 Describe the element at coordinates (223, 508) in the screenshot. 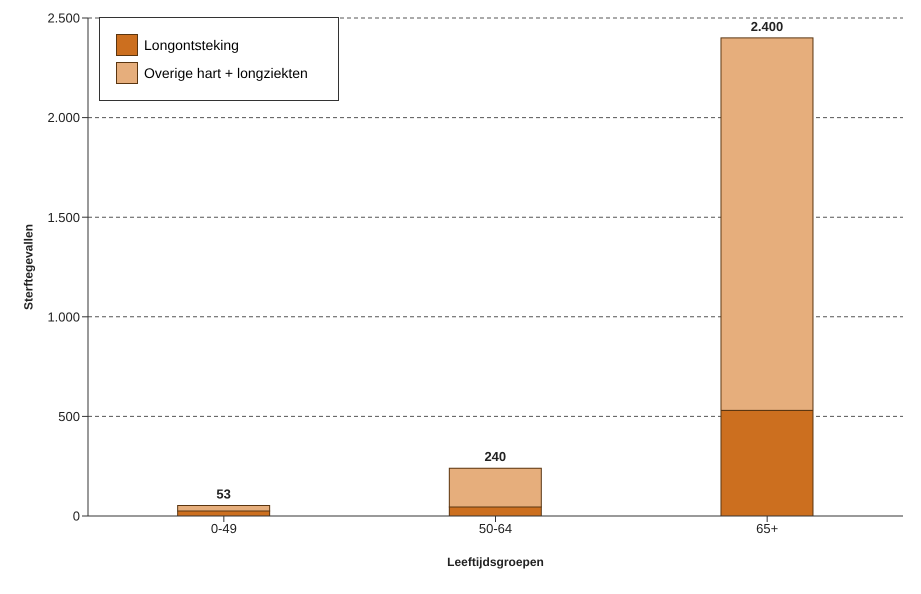

I see `bar` at that location.